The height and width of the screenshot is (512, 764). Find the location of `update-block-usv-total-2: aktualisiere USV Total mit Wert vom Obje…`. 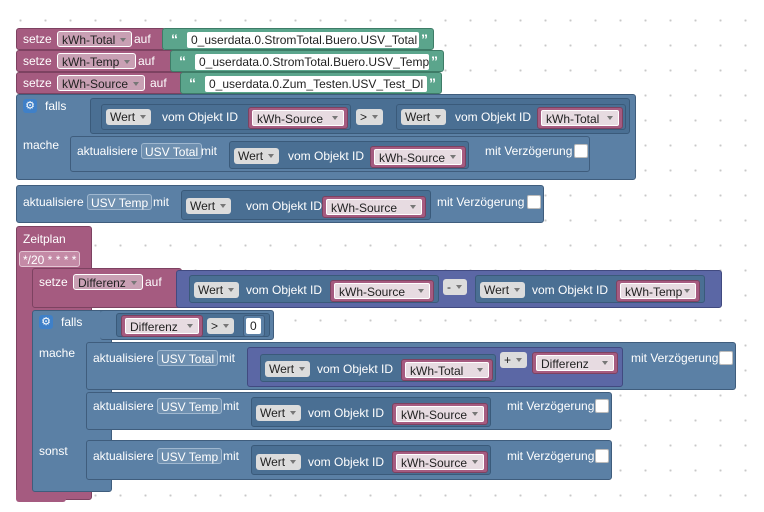

update-block-usv-total-2: aktualisiere USV Total mit Wert vom Obje… is located at coordinates (411, 366).